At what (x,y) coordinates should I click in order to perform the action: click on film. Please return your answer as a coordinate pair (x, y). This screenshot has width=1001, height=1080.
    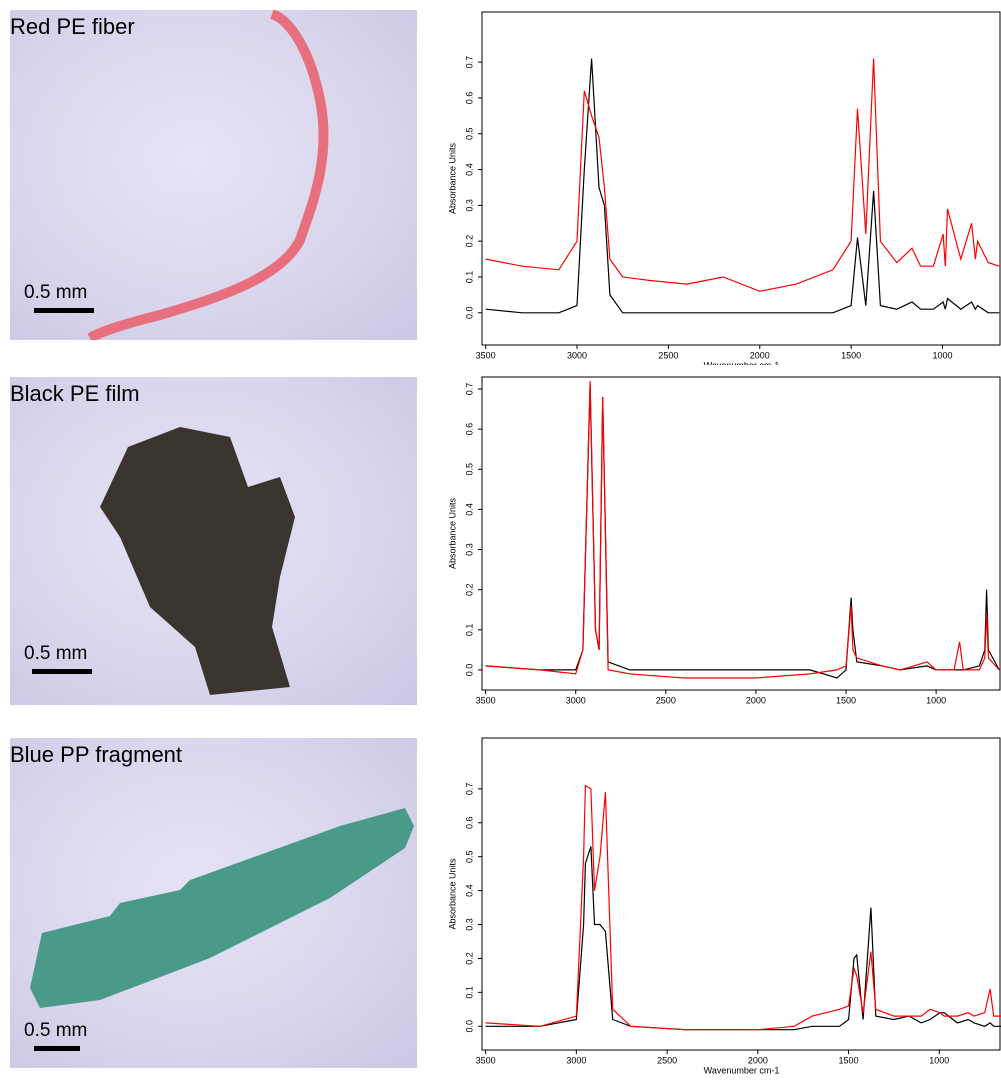
    Looking at the image, I should click on (197, 561).